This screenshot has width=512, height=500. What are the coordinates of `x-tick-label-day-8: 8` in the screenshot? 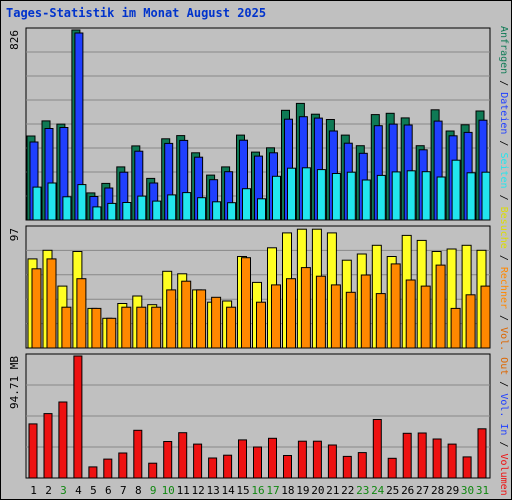 It's located at (138, 490).